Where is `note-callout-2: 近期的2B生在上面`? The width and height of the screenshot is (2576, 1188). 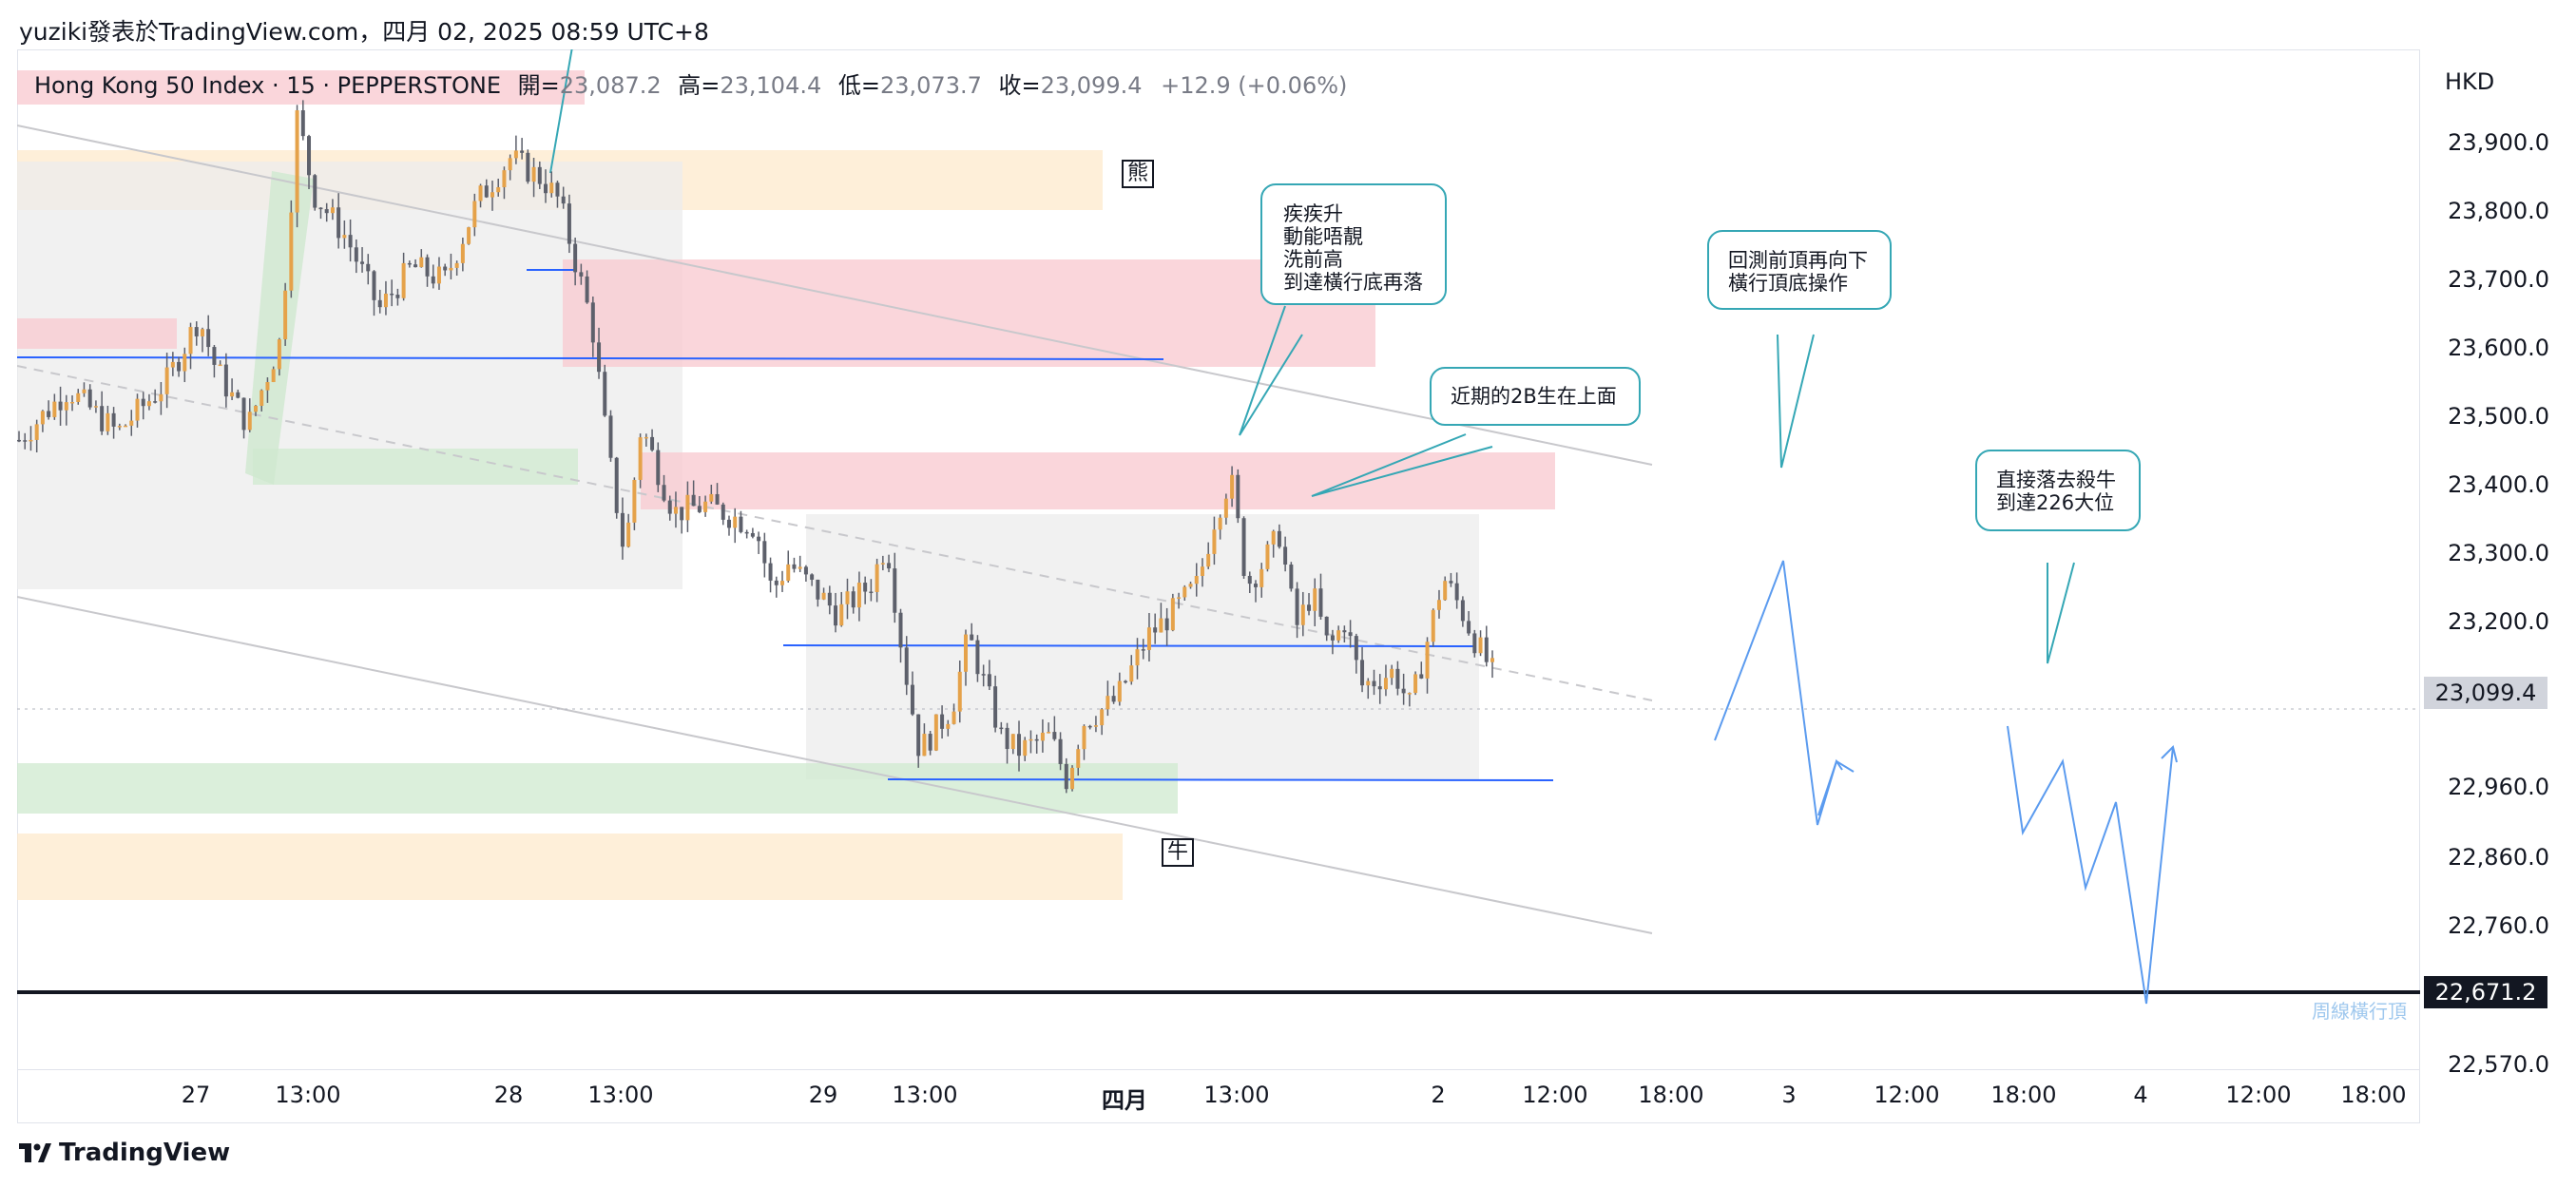 note-callout-2: 近期的2B生在上面 is located at coordinates (1535, 396).